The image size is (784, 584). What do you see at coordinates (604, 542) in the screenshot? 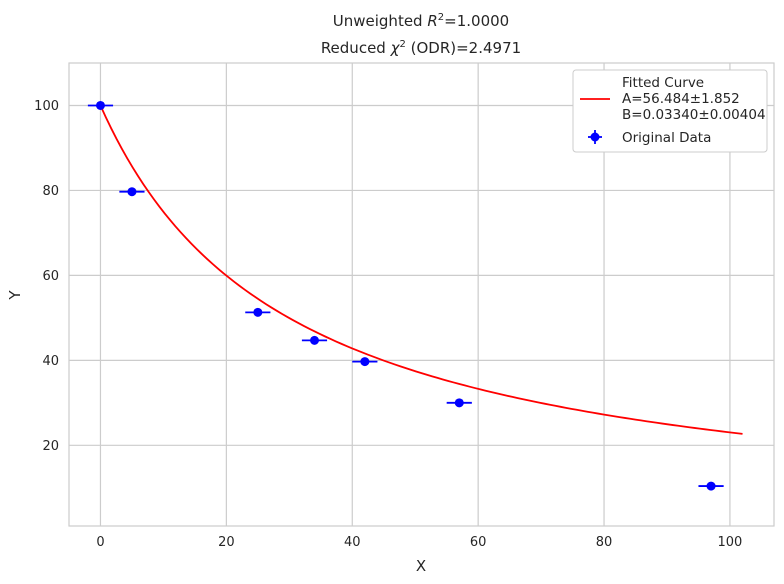
I see `x-tick-label: 80` at bounding box center [604, 542].